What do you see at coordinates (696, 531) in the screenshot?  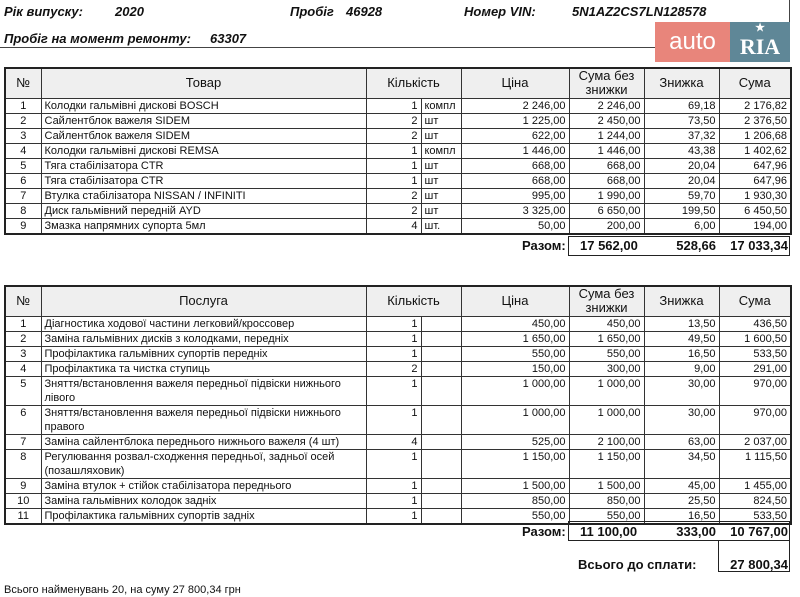 I see `services-total-discount: 333,00` at bounding box center [696, 531].